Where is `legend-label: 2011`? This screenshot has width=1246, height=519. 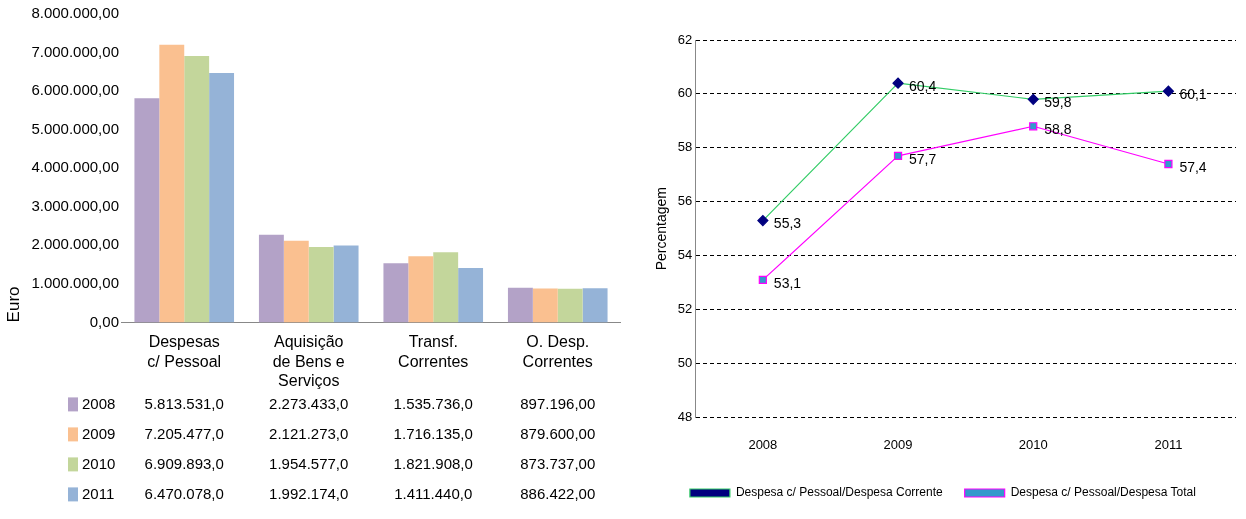 legend-label: 2011 is located at coordinates (98, 493).